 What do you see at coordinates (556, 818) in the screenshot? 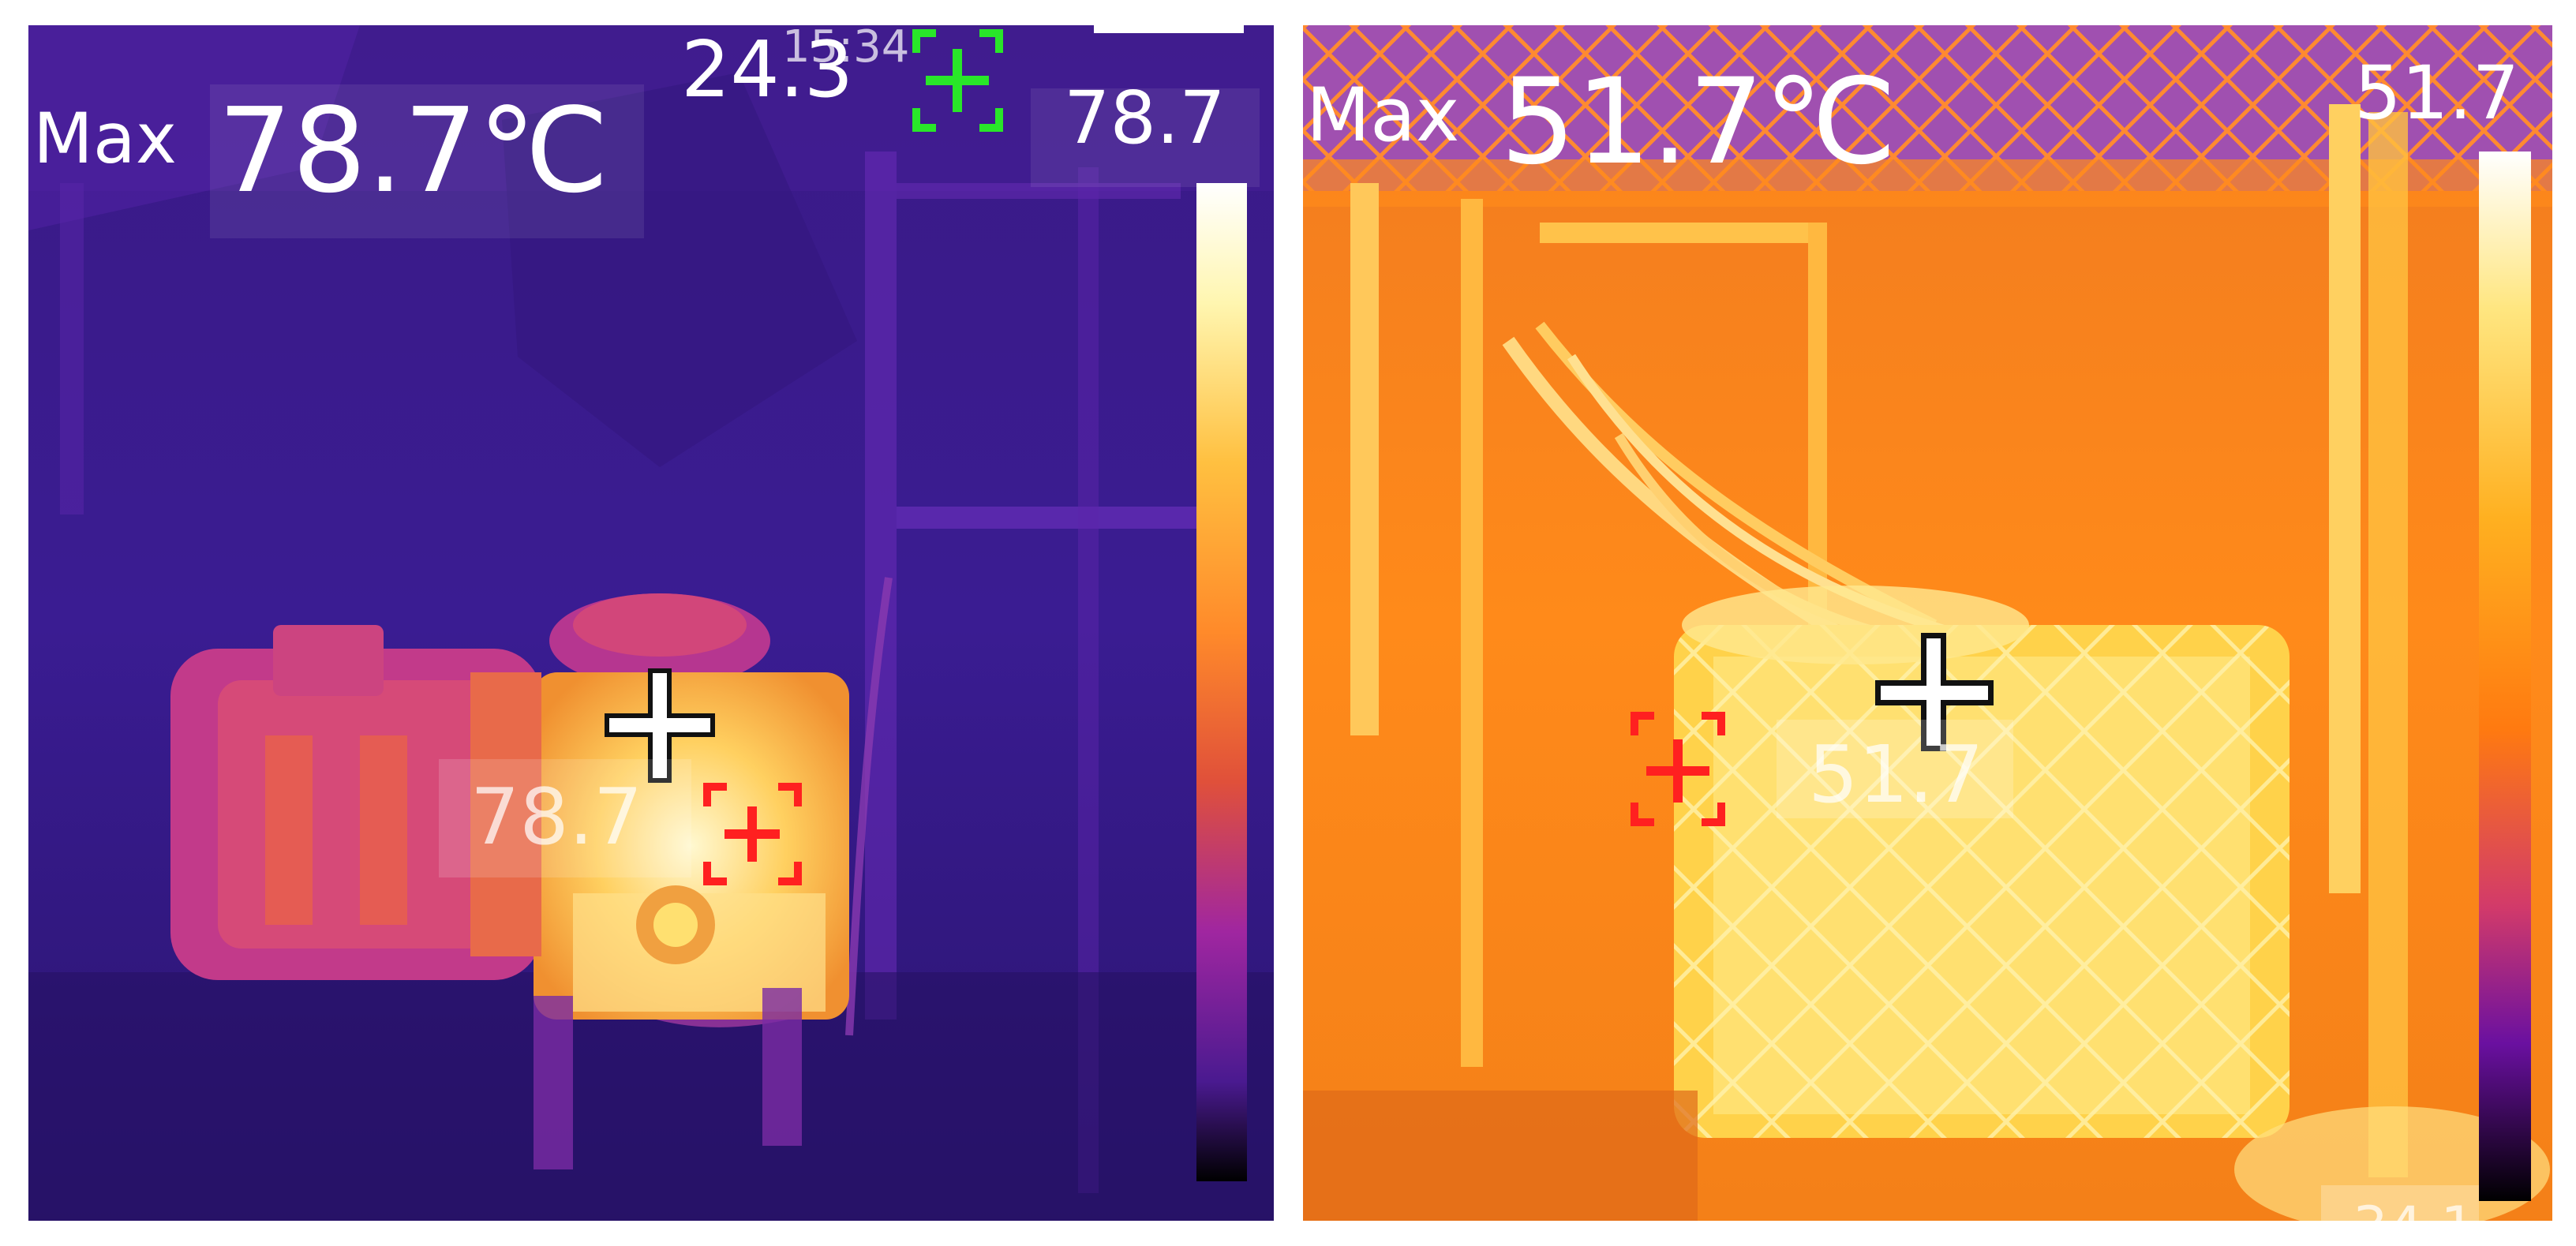
I see `center-spot-temperature: 78.7` at bounding box center [556, 818].